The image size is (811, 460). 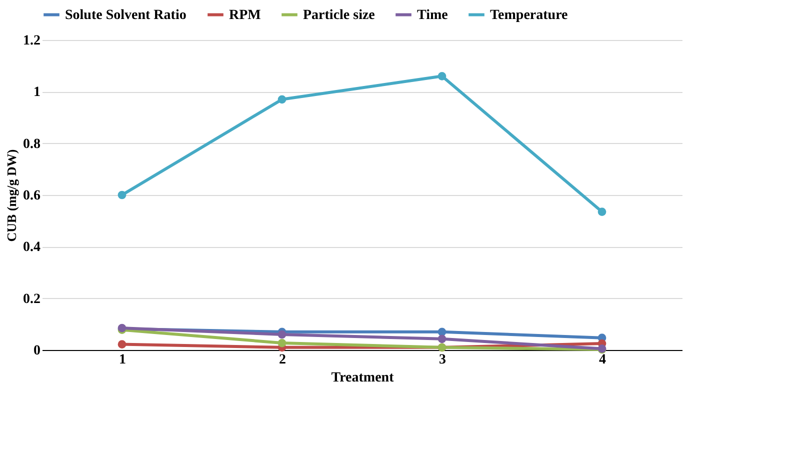 I want to click on x-axis-title: Treatment, so click(x=362, y=378).